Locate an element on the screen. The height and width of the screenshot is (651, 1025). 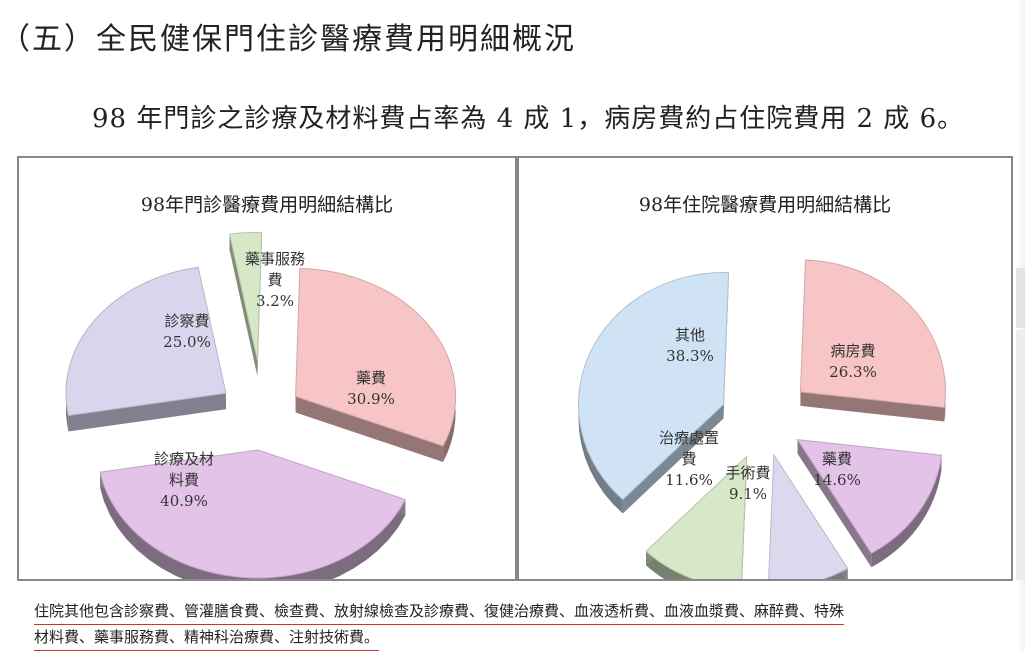
page-edge-strip is located at coordinates (1020, 325).